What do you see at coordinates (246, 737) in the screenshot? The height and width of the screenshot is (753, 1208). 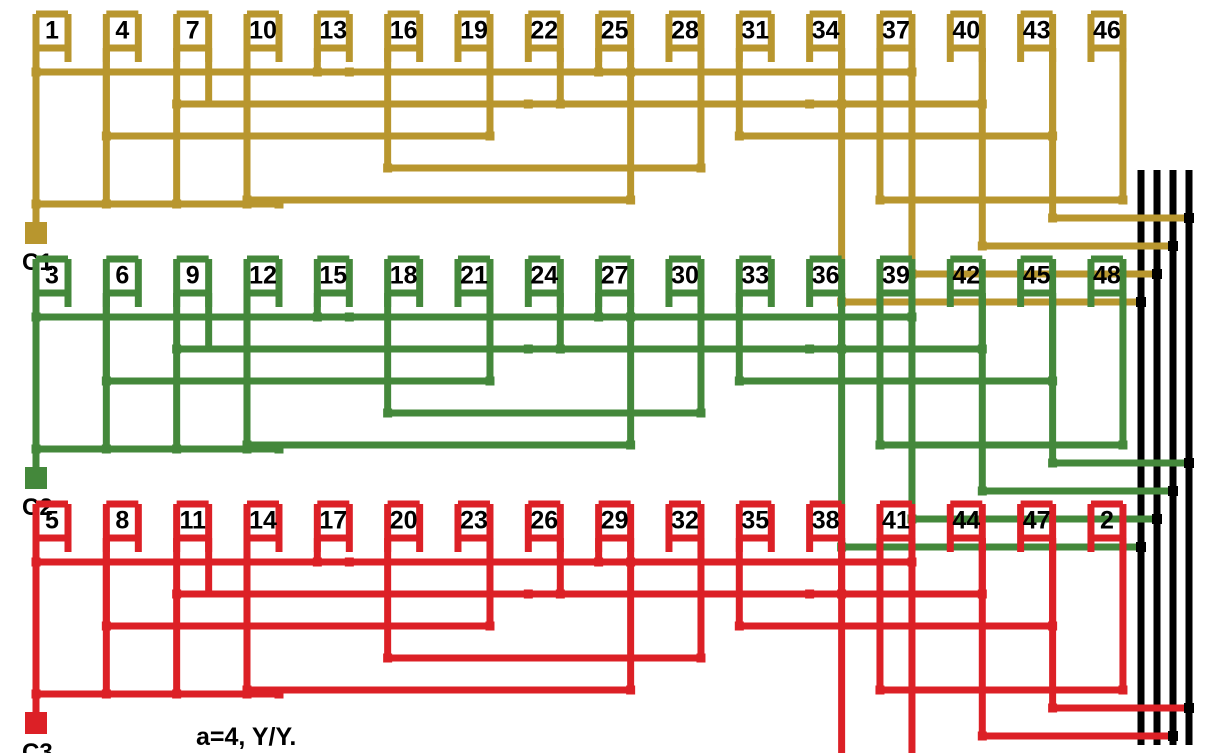 I see `figure-caption: a=4, Y/Y.` at bounding box center [246, 737].